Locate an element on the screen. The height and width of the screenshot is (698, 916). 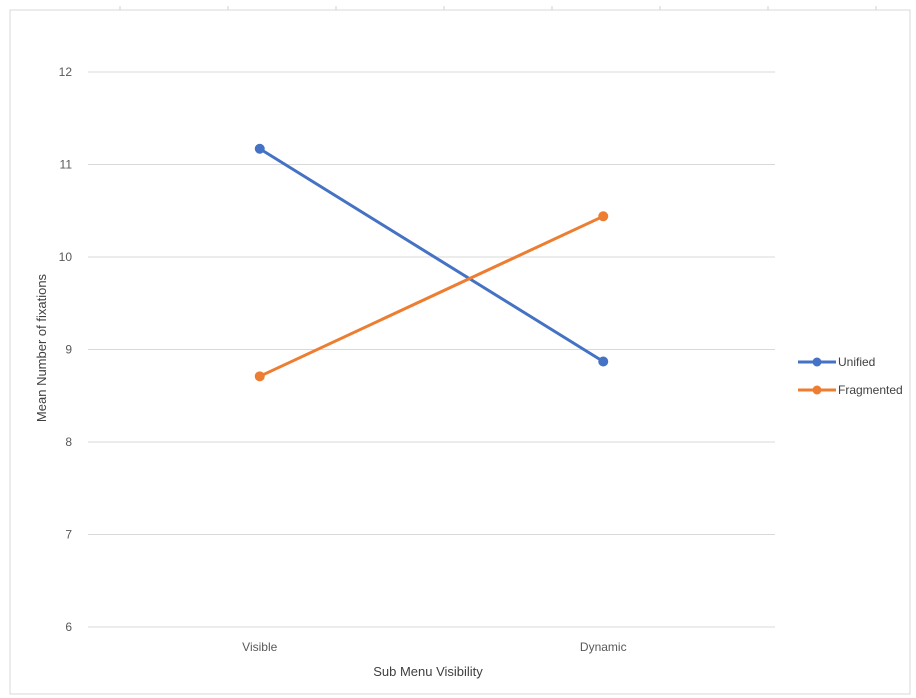
y-tick-label: 10 is located at coordinates (66, 257).